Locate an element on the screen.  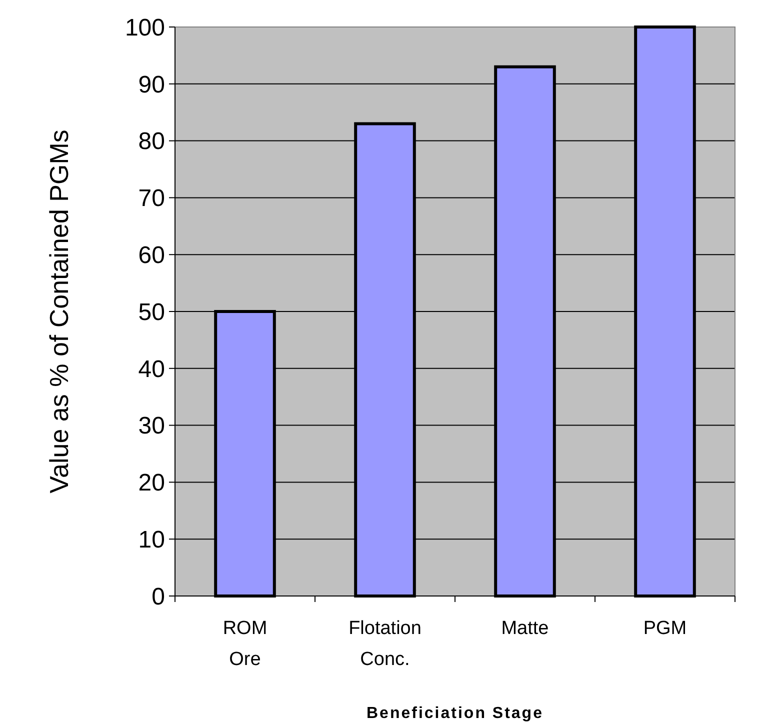
y-tick-label: 80 is located at coordinates (151, 142).